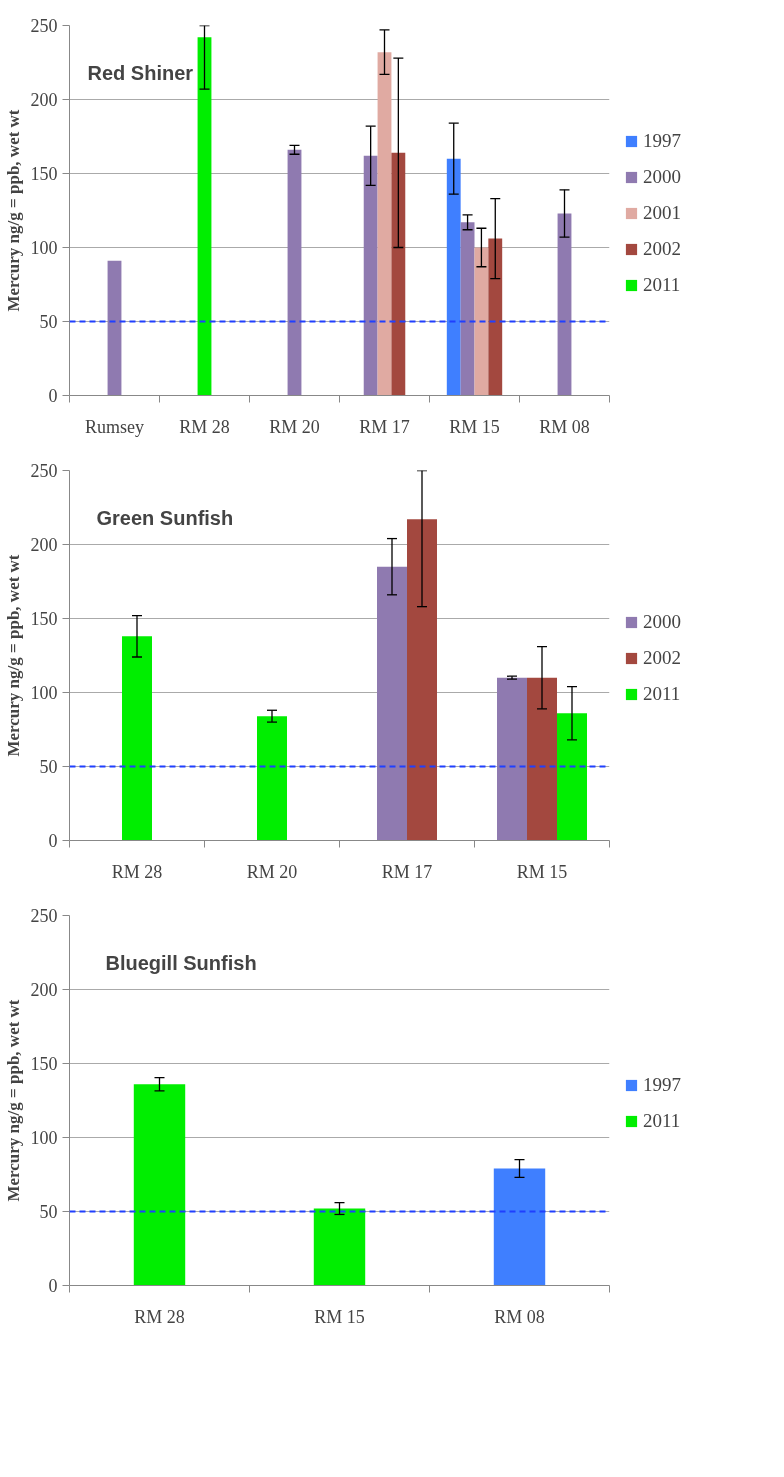 The width and height of the screenshot is (784, 1477). What do you see at coordinates (181, 962) in the screenshot?
I see `text: Bluegill Sunfish` at bounding box center [181, 962].